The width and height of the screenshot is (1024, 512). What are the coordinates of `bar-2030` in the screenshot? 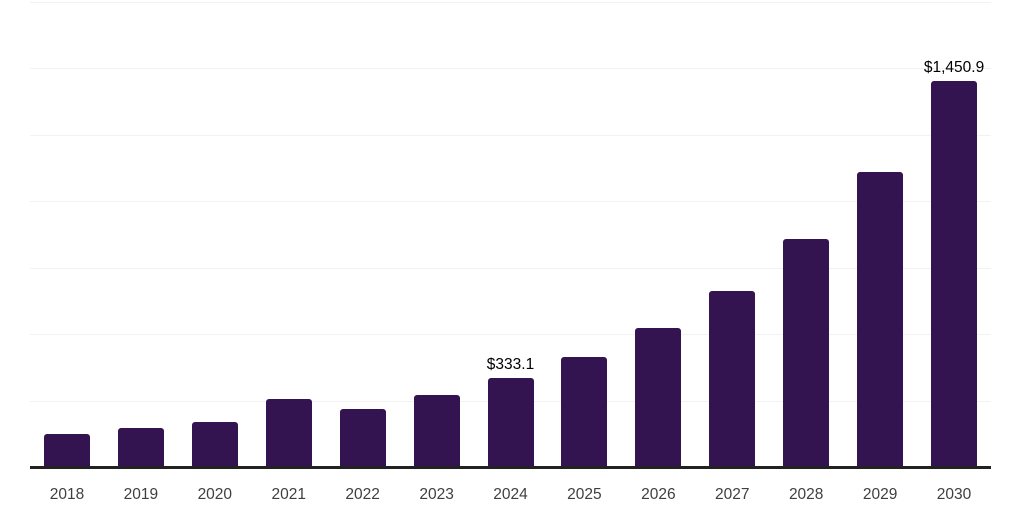 It's located at (954, 274).